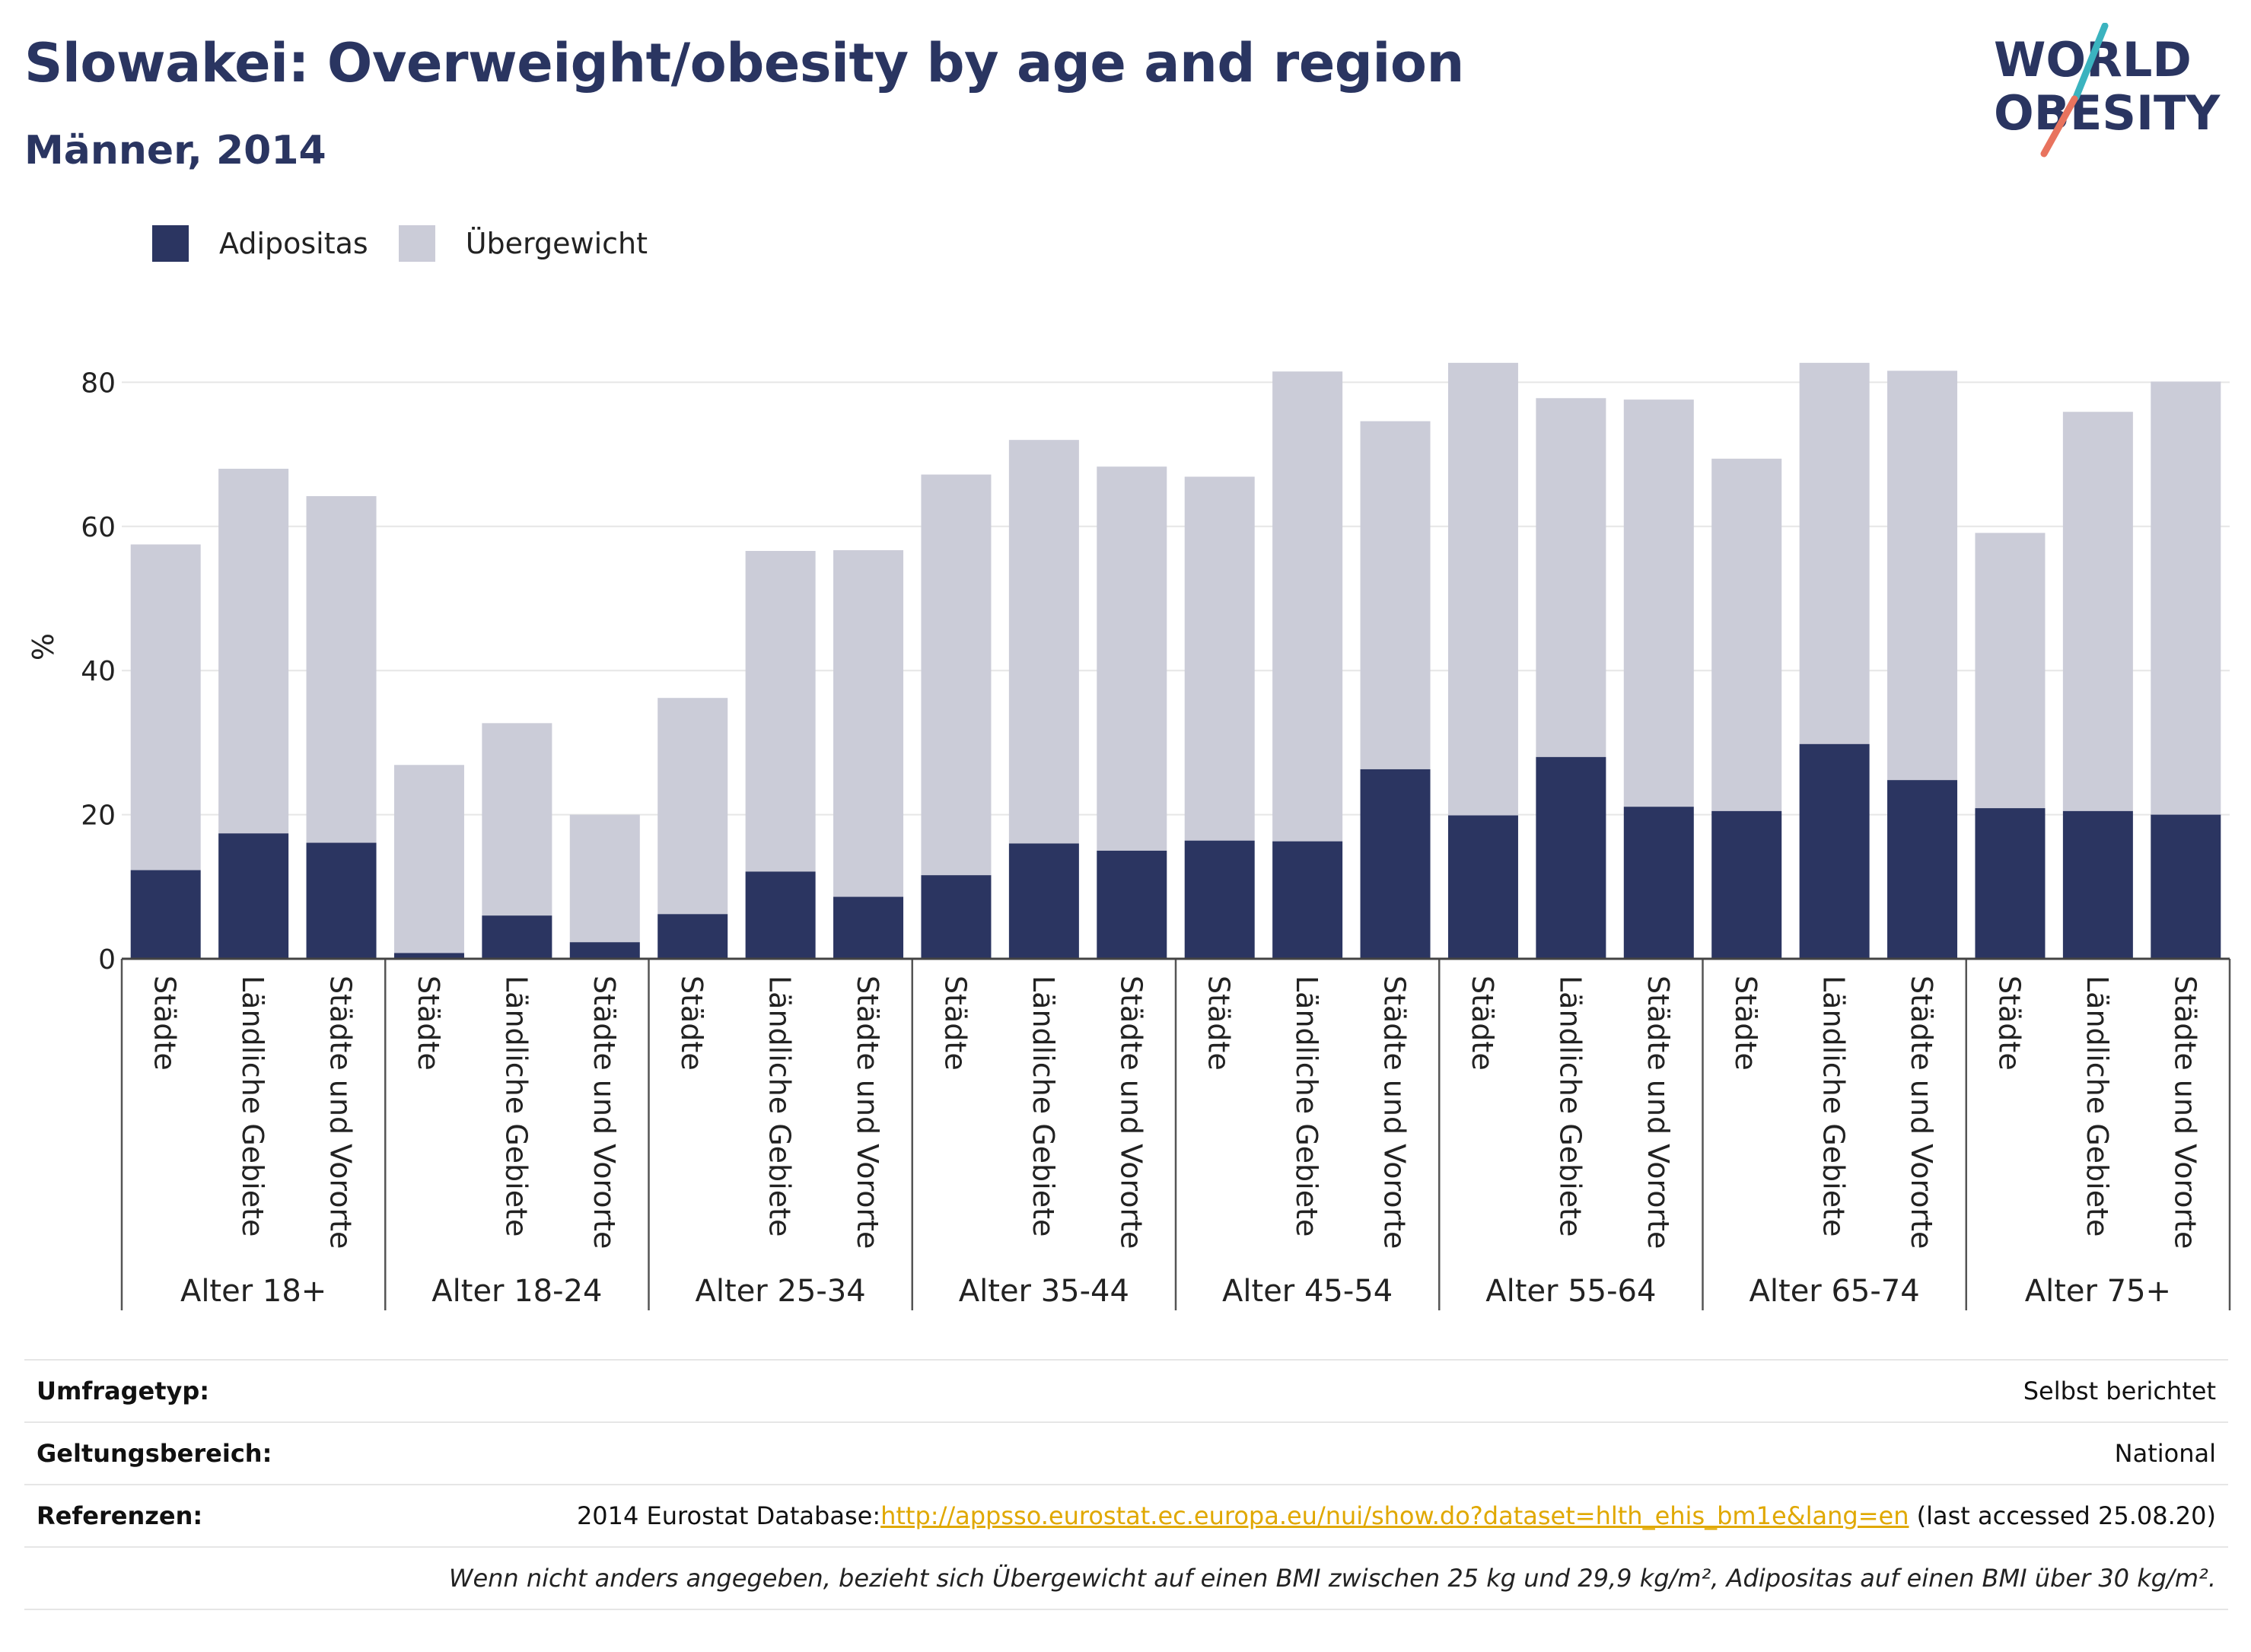  I want to click on y-tick-label: 0, so click(107, 960).